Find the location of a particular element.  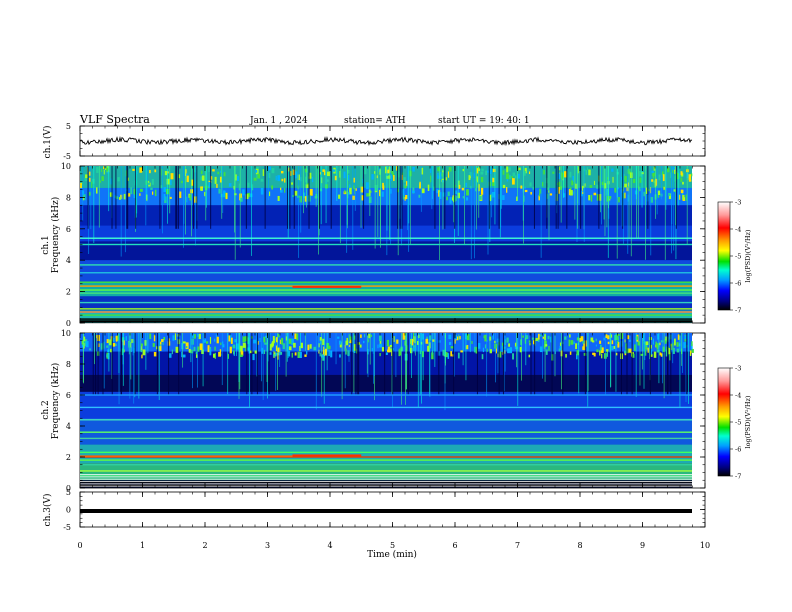

ch3-waveform-ylabel: ch.3(V) is located at coordinates (47, 510).